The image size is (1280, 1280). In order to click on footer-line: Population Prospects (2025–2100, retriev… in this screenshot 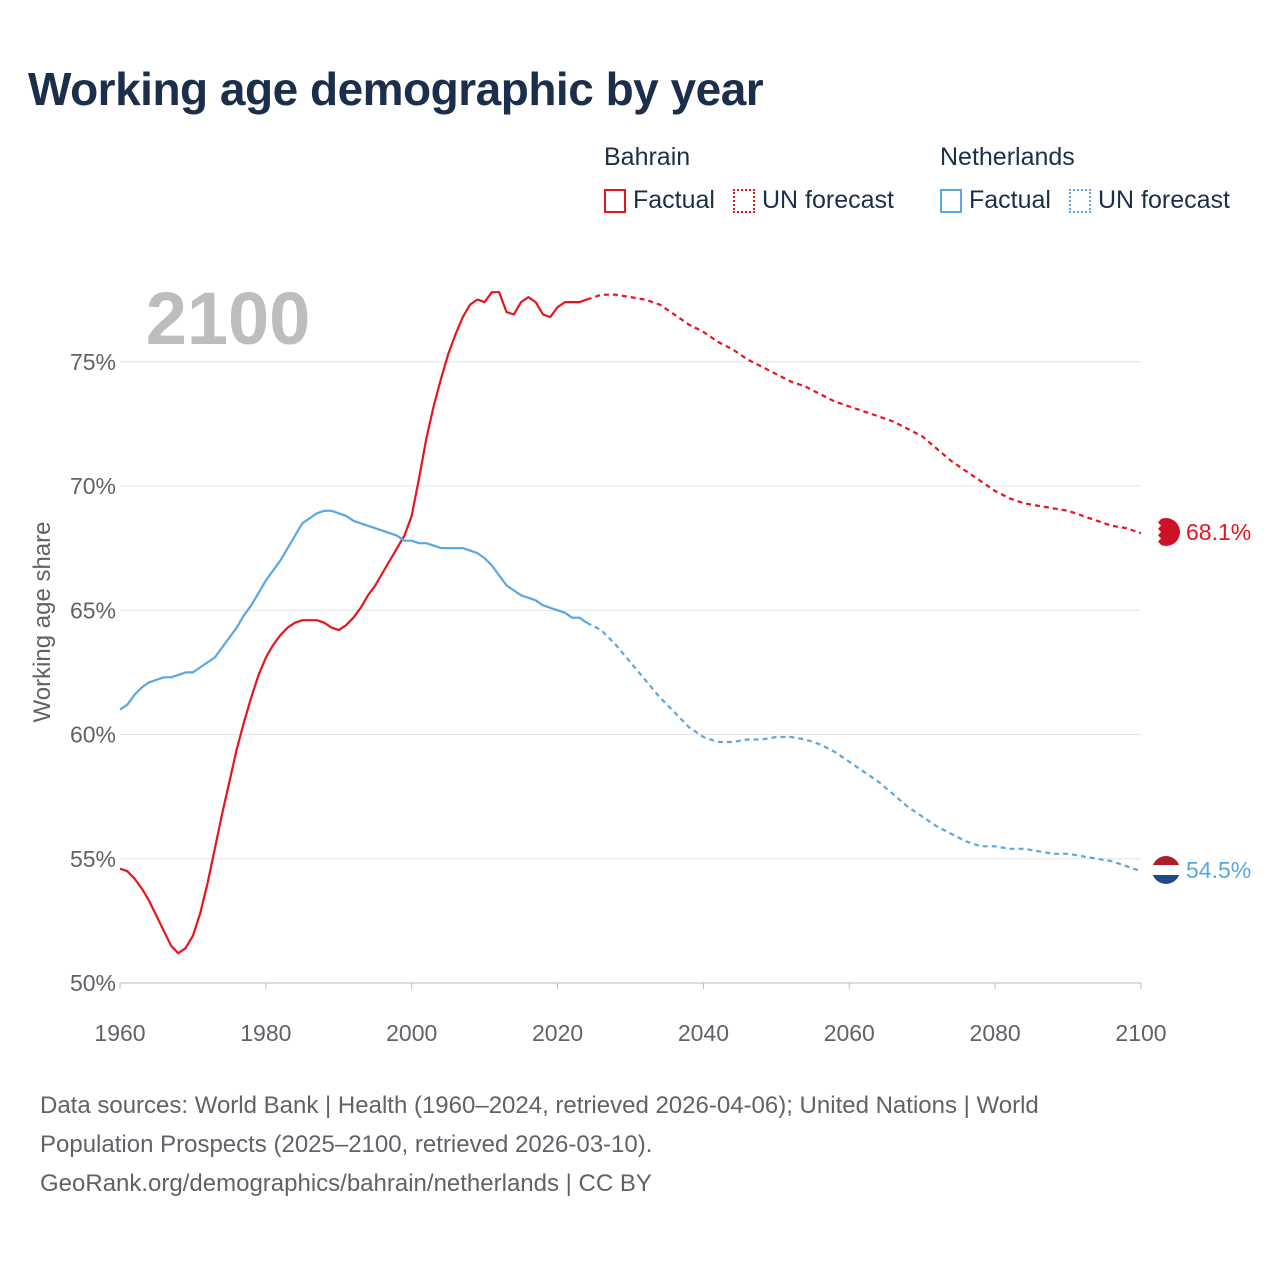, I will do `click(346, 1144)`.